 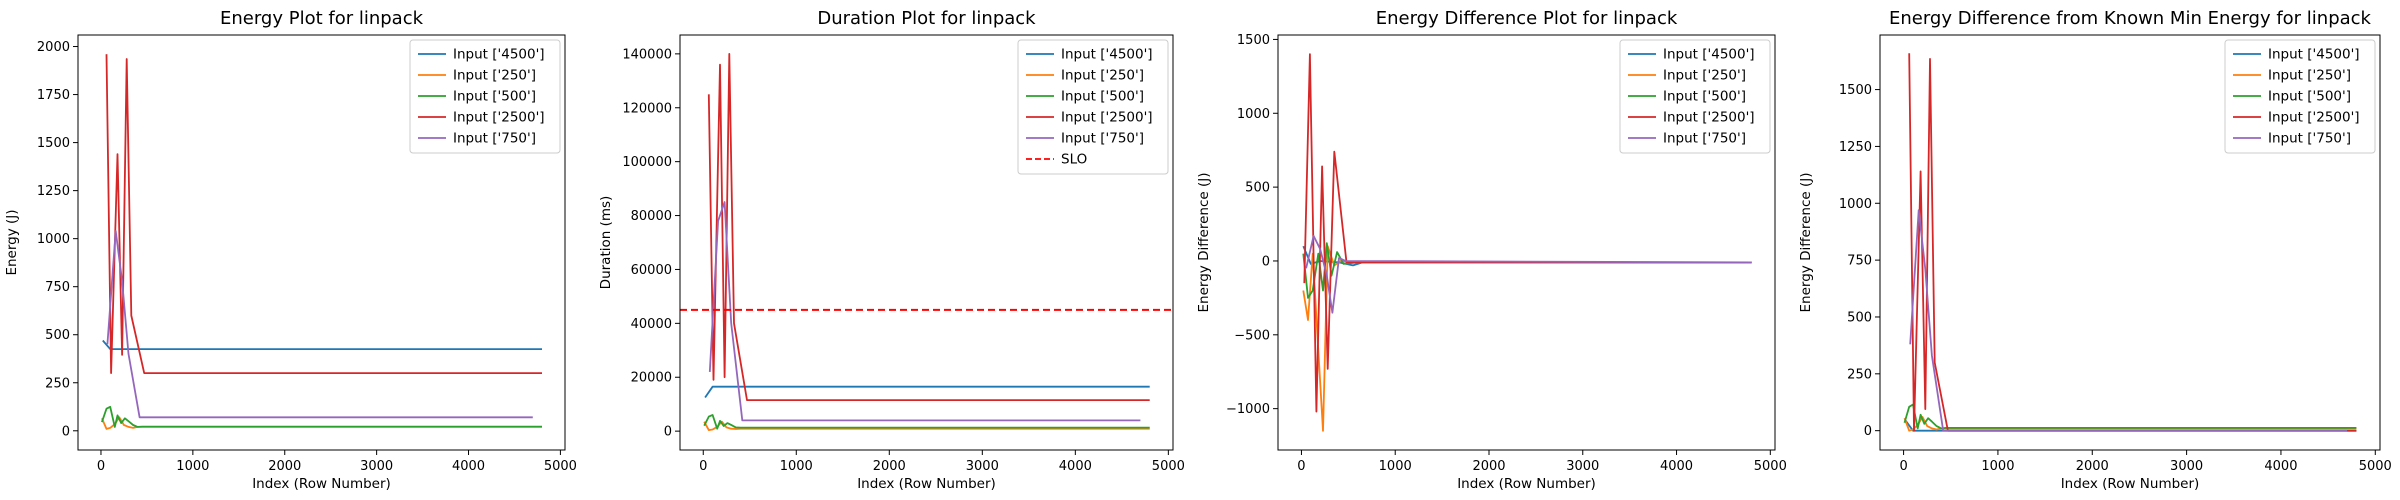 I want to click on y-tick-label: 100000, so click(x=647, y=162).